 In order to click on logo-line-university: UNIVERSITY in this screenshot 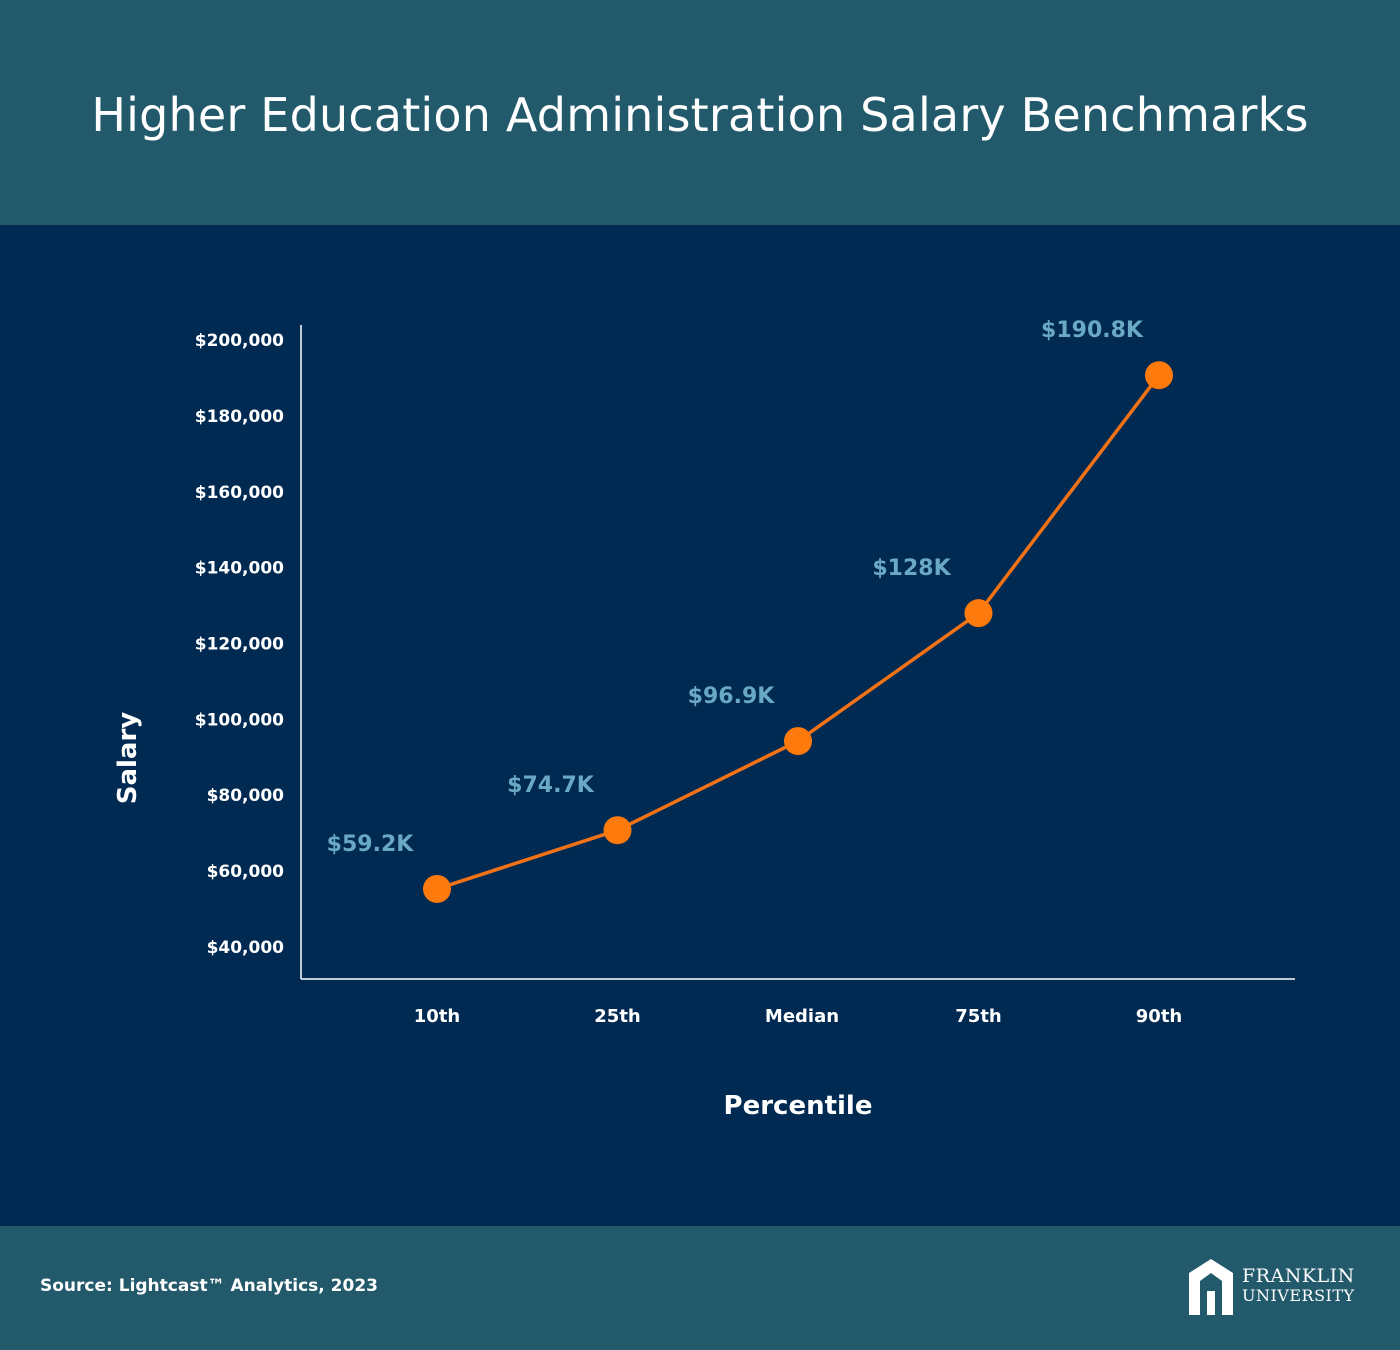, I will do `click(1298, 1295)`.